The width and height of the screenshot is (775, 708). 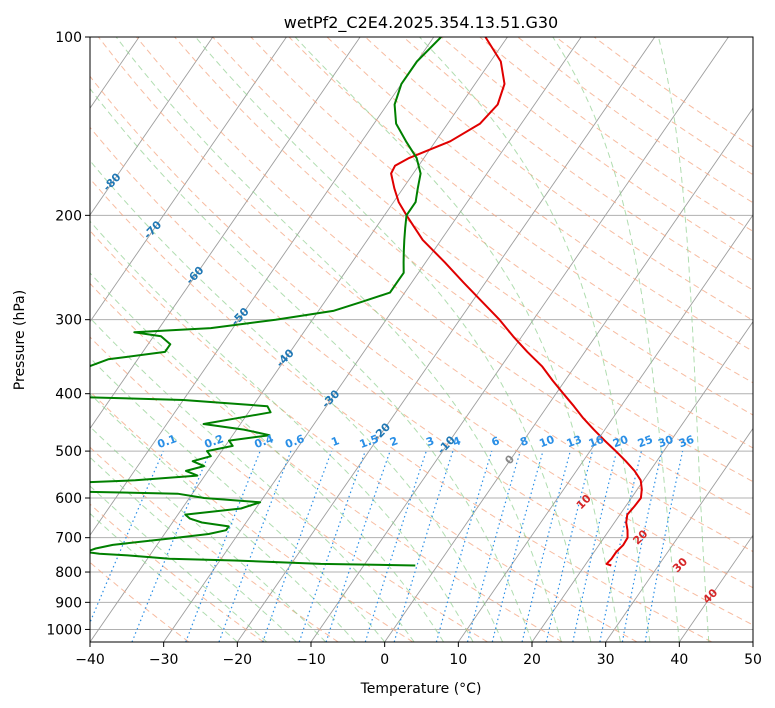 What do you see at coordinates (430, 441) in the screenshot?
I see `mixing-ratio-label: 3` at bounding box center [430, 441].